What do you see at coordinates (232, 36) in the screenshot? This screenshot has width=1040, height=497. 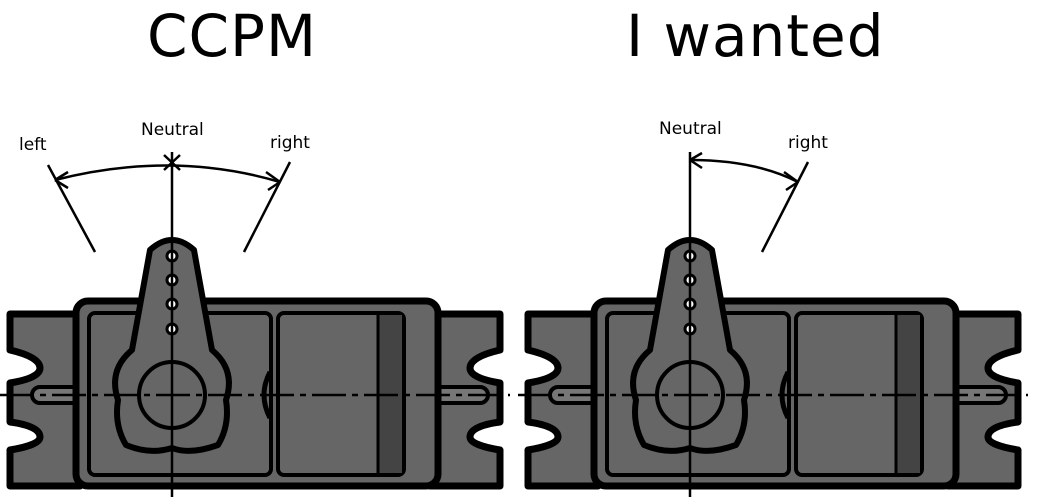 I see `panel-title-ccpm: CCPM` at bounding box center [232, 36].